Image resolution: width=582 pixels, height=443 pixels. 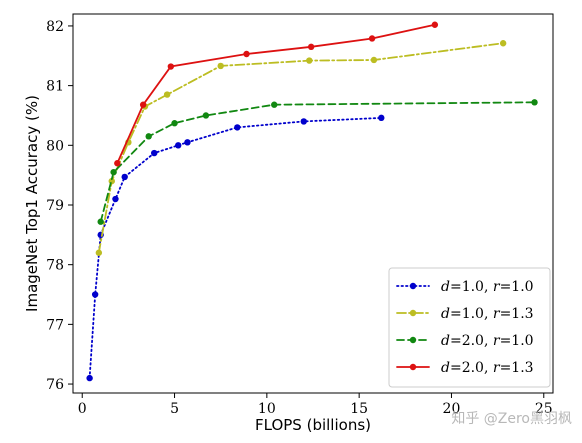 What do you see at coordinates (55, 206) in the screenshot?
I see `y-tick-label: 79` at bounding box center [55, 206].